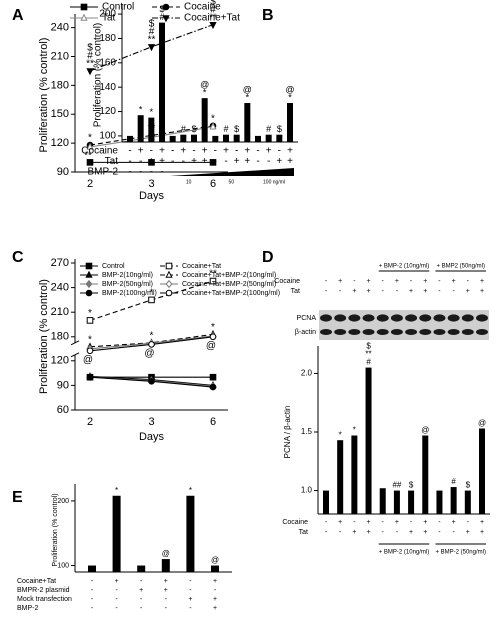  What do you see at coordinates (90, 184) in the screenshot?
I see `x-tick-label: 2` at bounding box center [90, 184].